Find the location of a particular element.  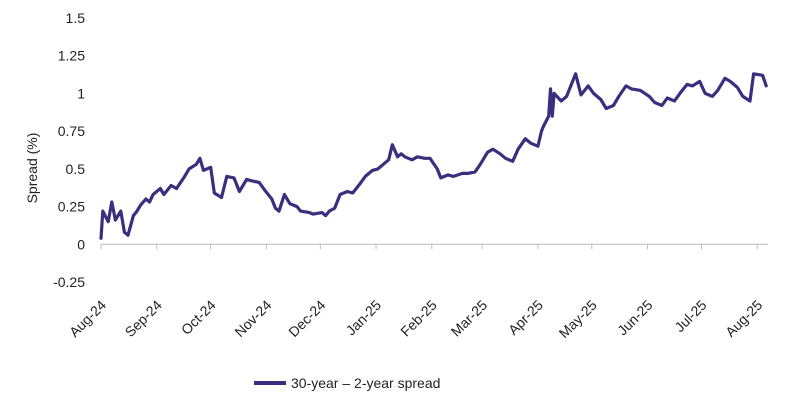

y-tick-label: 0.5 is located at coordinates (76, 169).